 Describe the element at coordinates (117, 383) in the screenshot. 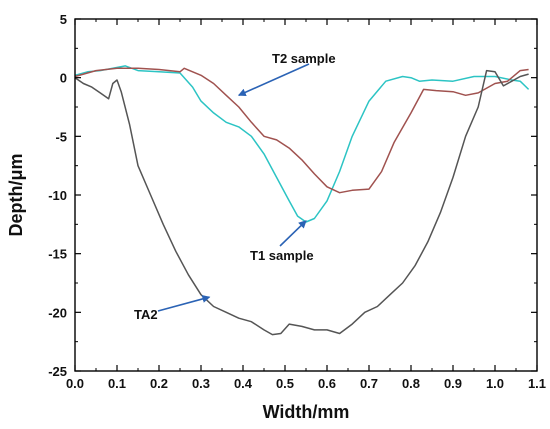

I see `x-tick-label: 0.1` at that location.